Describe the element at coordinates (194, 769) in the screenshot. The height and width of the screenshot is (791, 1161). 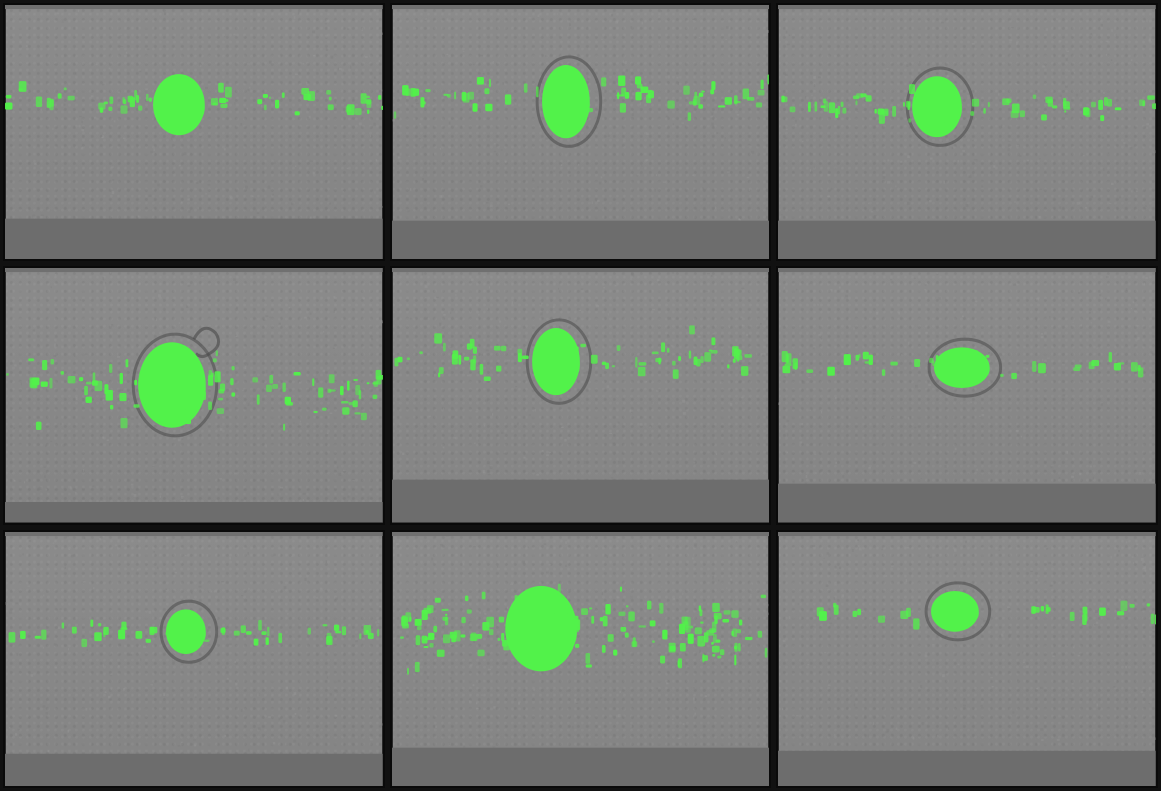
I see `bottom-strip` at that location.